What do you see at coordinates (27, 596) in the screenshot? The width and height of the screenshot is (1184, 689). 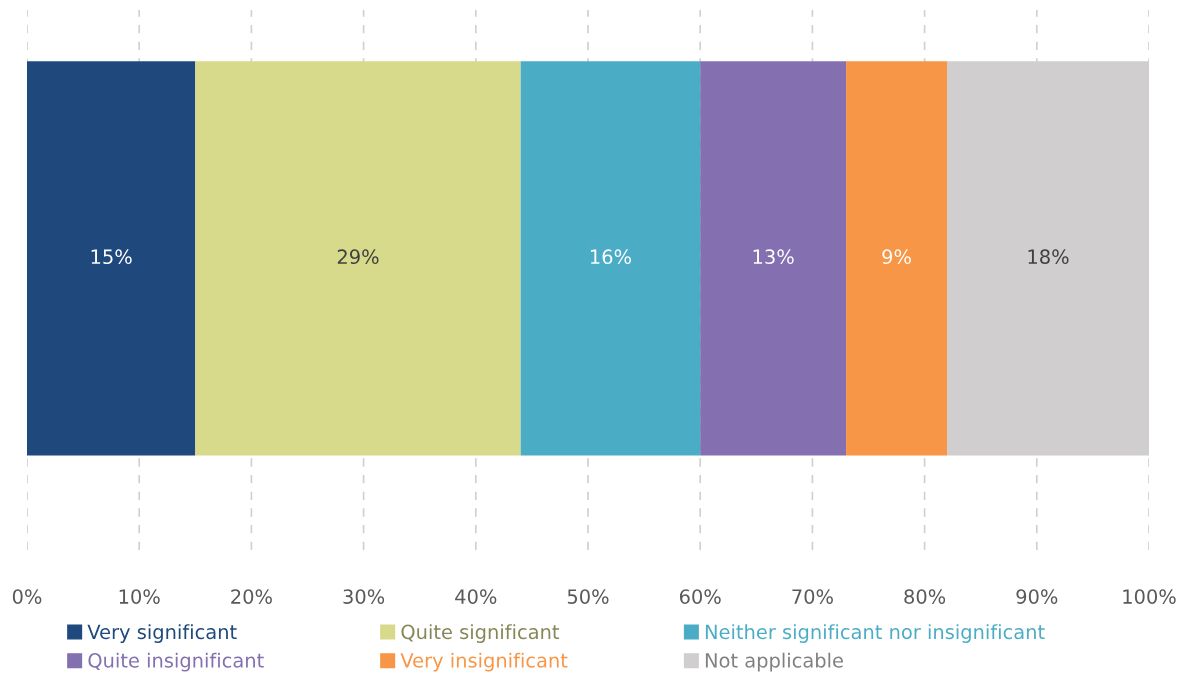 I see `x-tick-label: 0%` at bounding box center [27, 596].